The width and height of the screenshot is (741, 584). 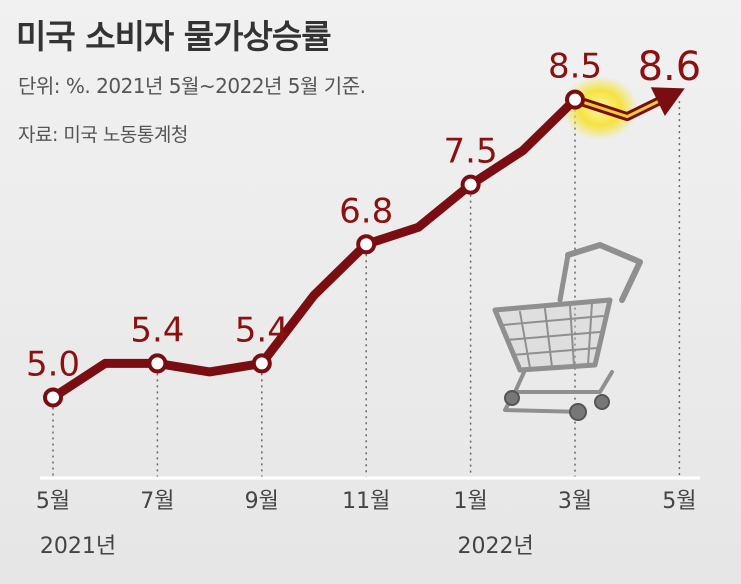 I want to click on data-label: 8.5, so click(x=575, y=67).